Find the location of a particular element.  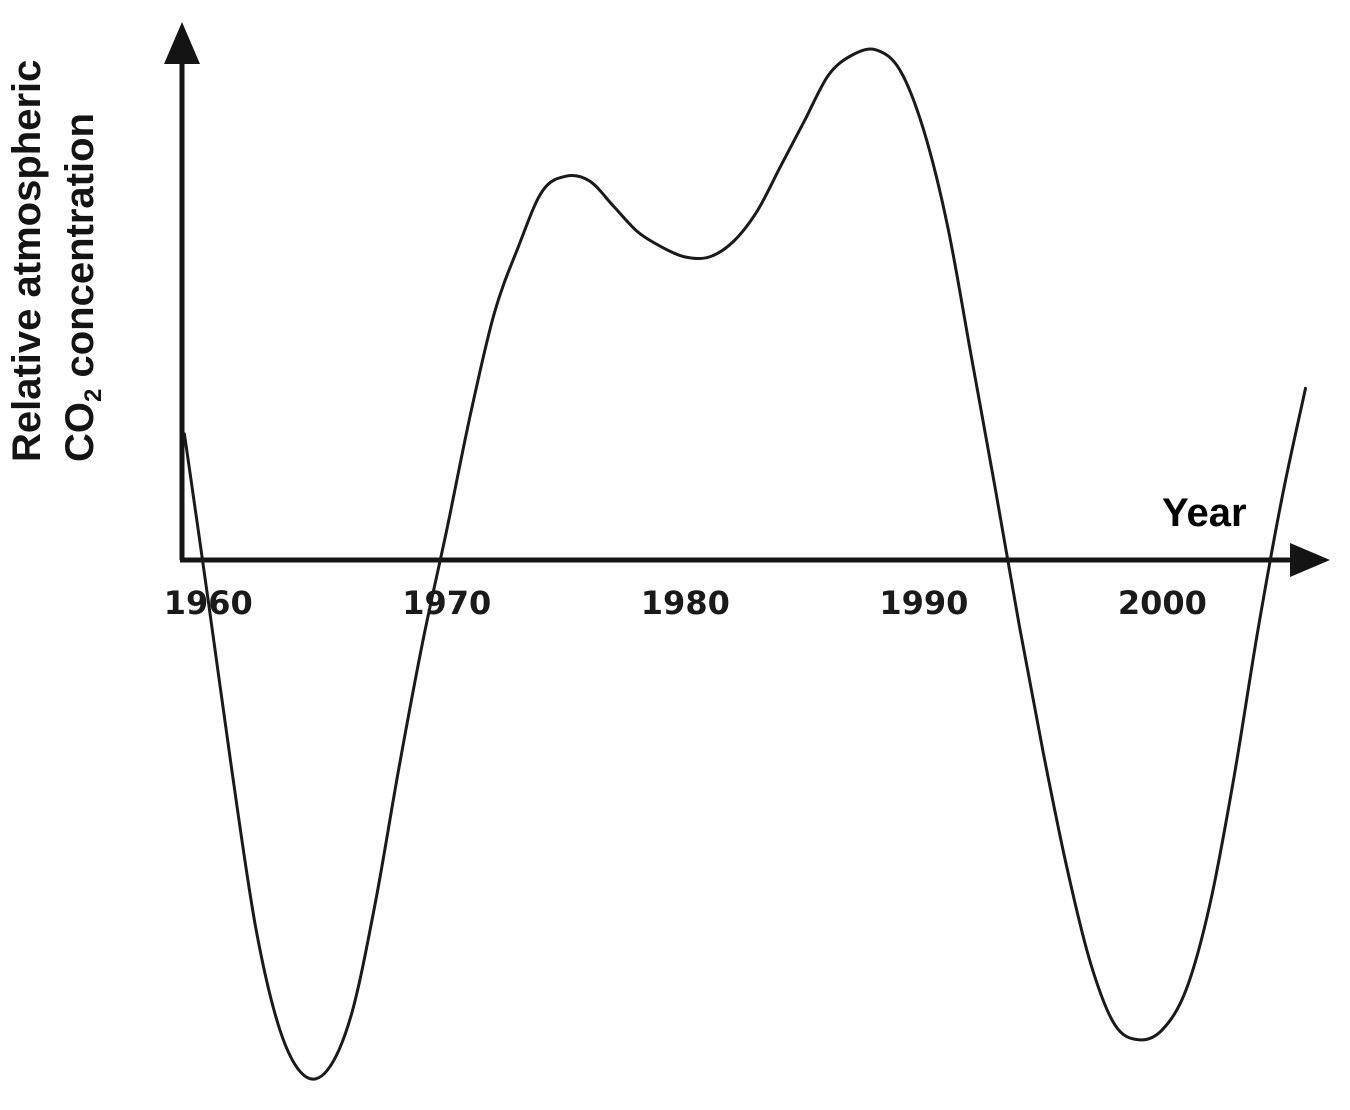

y-axis-arrow-icon is located at coordinates (182, 43).